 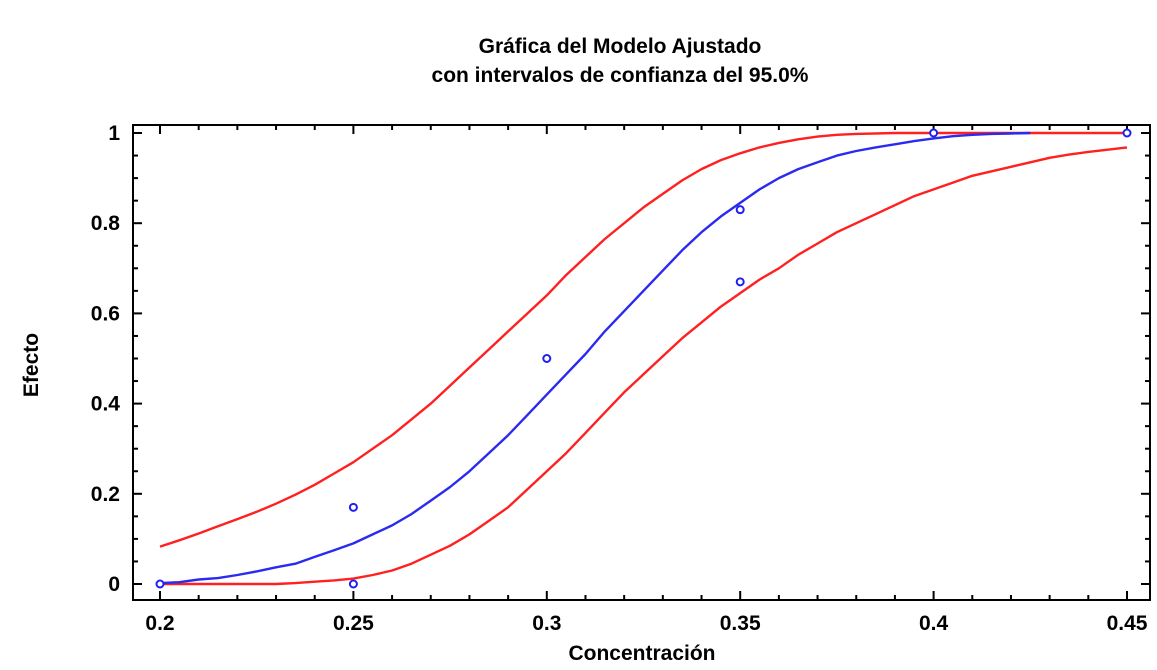 What do you see at coordinates (353, 623) in the screenshot?
I see `x-tick-label: 0.25` at bounding box center [353, 623].